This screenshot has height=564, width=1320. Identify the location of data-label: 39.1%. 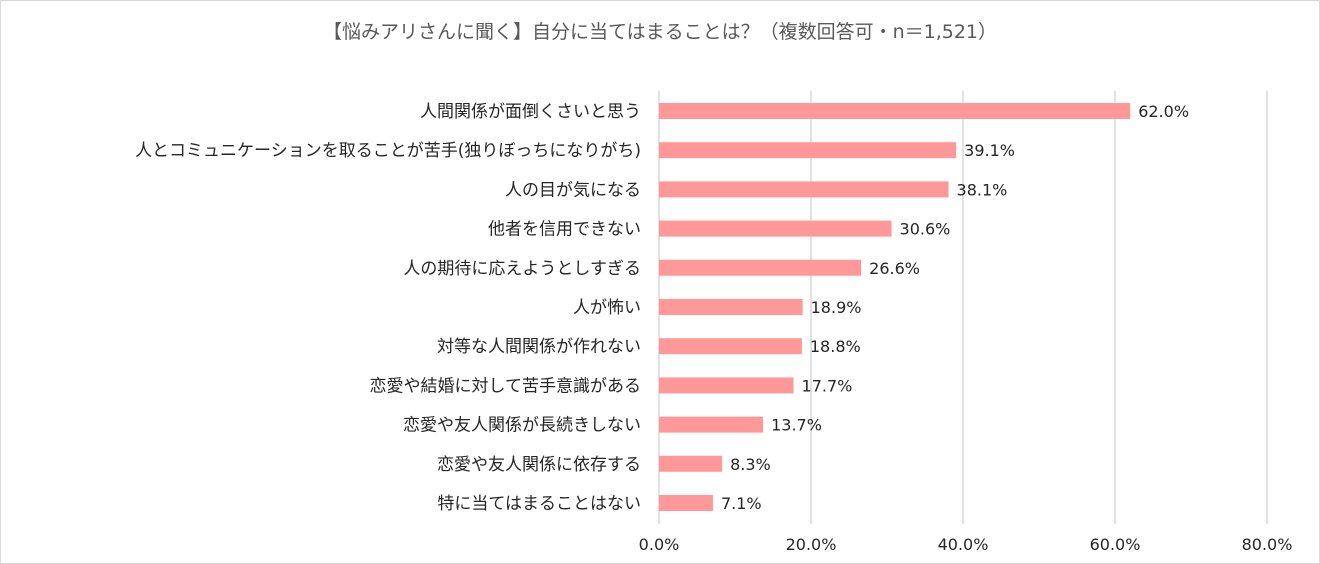
(989, 150).